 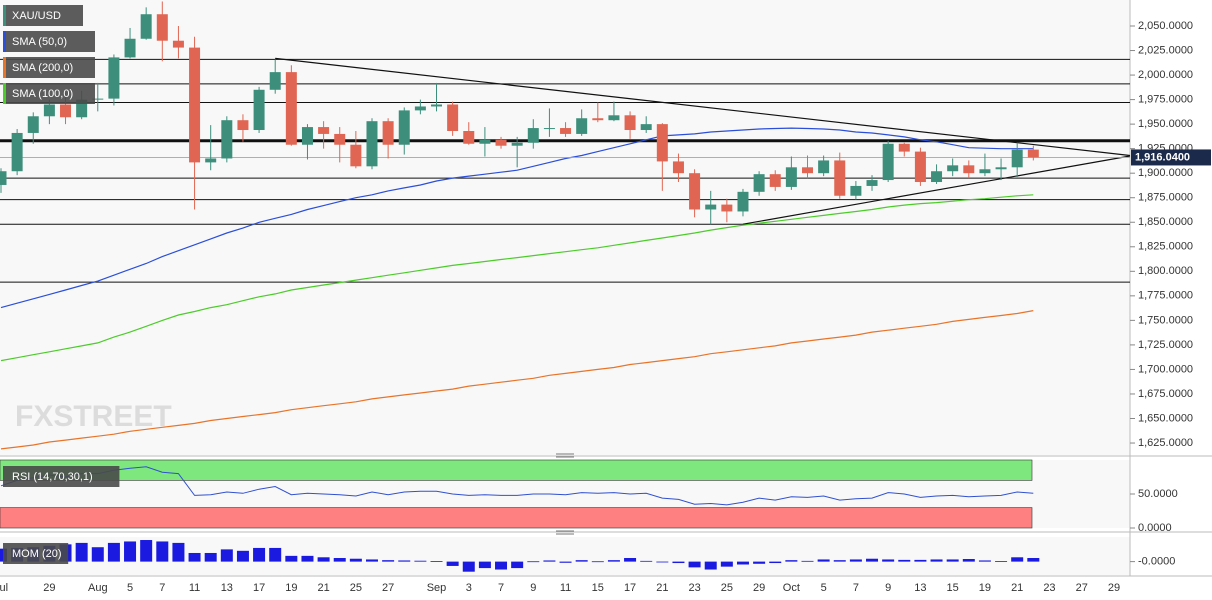 What do you see at coordinates (1082, 588) in the screenshot?
I see `x-tick-label: 27` at bounding box center [1082, 588].